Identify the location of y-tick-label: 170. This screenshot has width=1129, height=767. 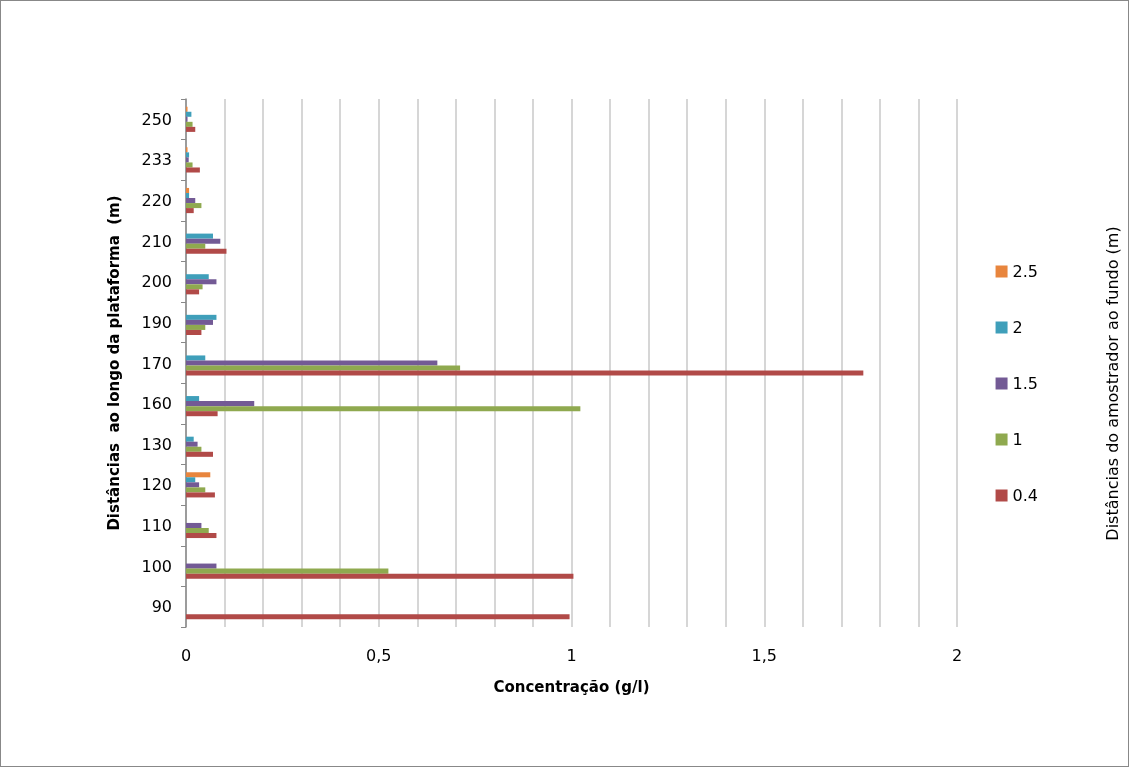
(156, 363).